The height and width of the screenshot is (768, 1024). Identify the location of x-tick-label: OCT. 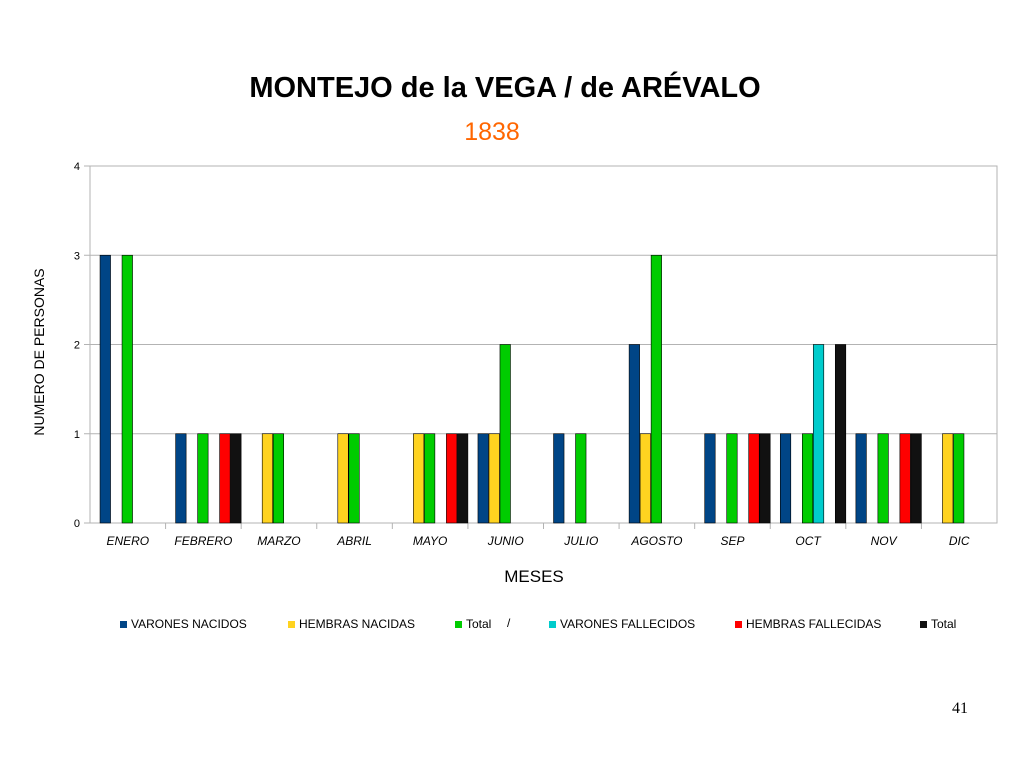
(808, 541).